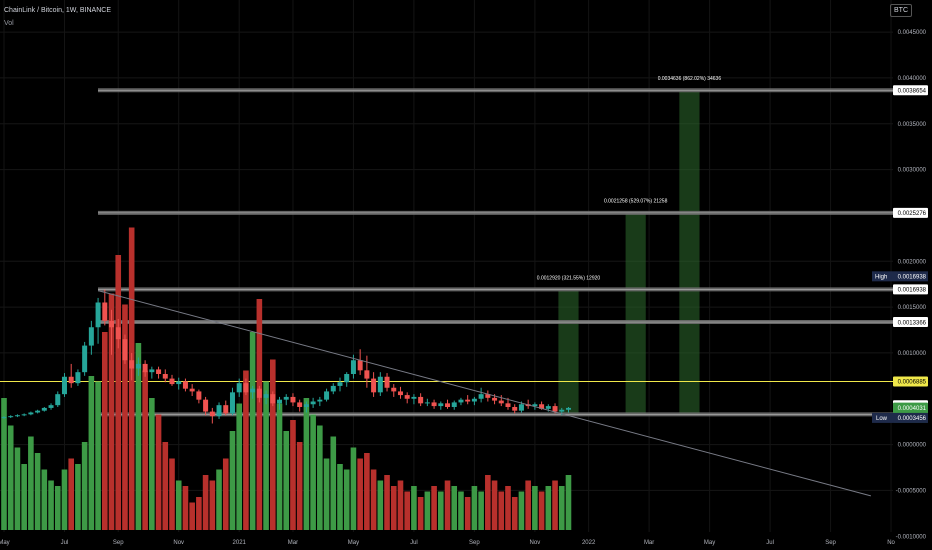 This screenshot has height=550, width=932. Describe the element at coordinates (57, 10) in the screenshot. I see `symbol-title: ChainLink / Bitcoin, 1W, BINANCE` at that location.